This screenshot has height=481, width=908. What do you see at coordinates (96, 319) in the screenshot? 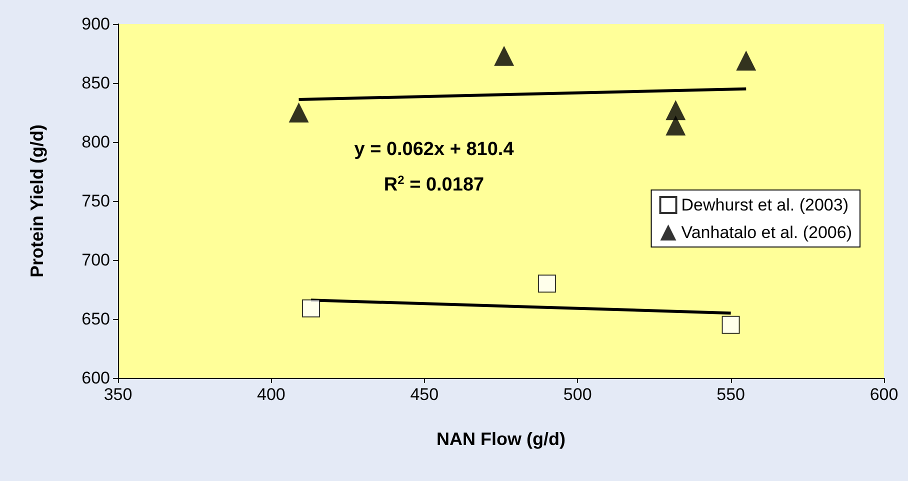
I see `y-tick-label: 650` at bounding box center [96, 319].